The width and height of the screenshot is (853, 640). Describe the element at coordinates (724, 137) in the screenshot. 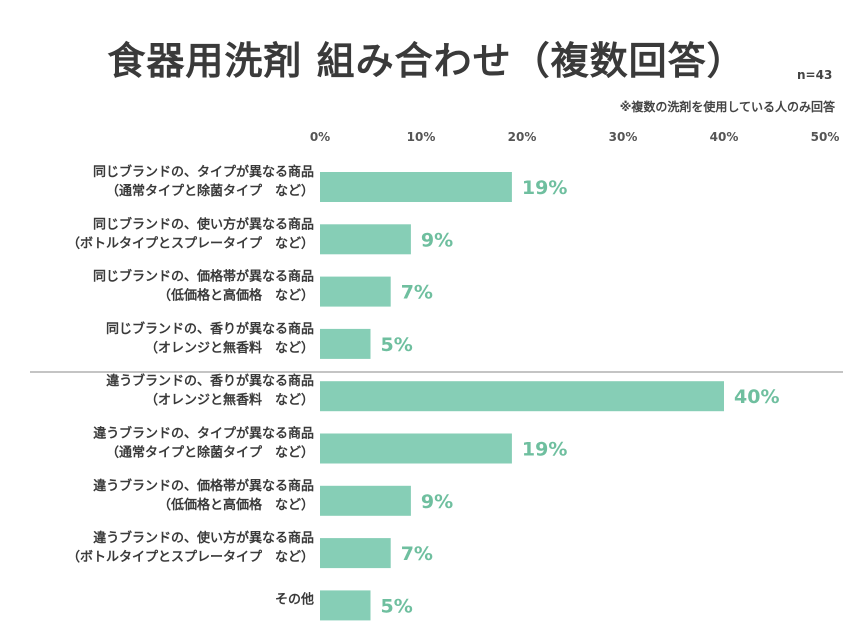

I see `x-tick-label: 40%` at that location.